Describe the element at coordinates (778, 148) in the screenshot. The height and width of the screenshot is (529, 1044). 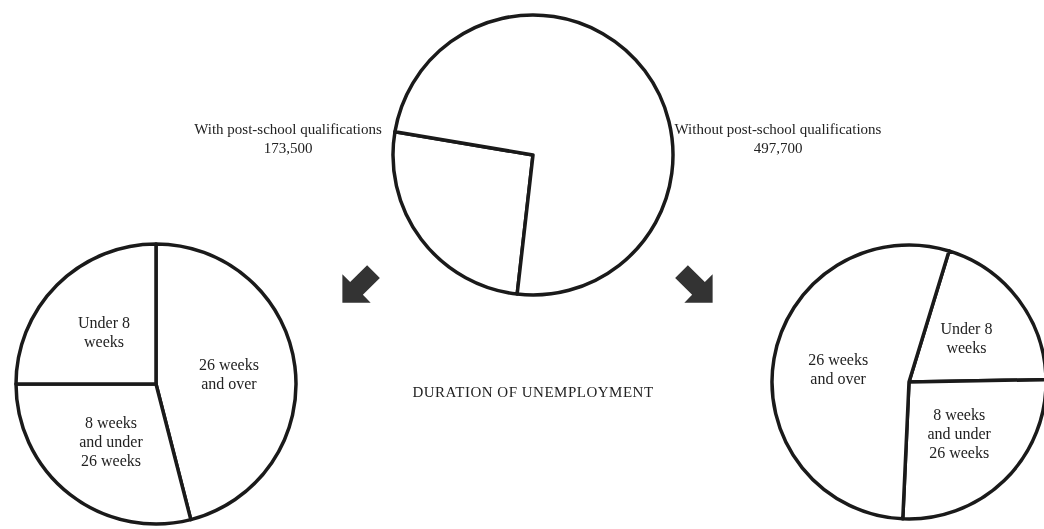
I see `data-label: 497,700` at that location.